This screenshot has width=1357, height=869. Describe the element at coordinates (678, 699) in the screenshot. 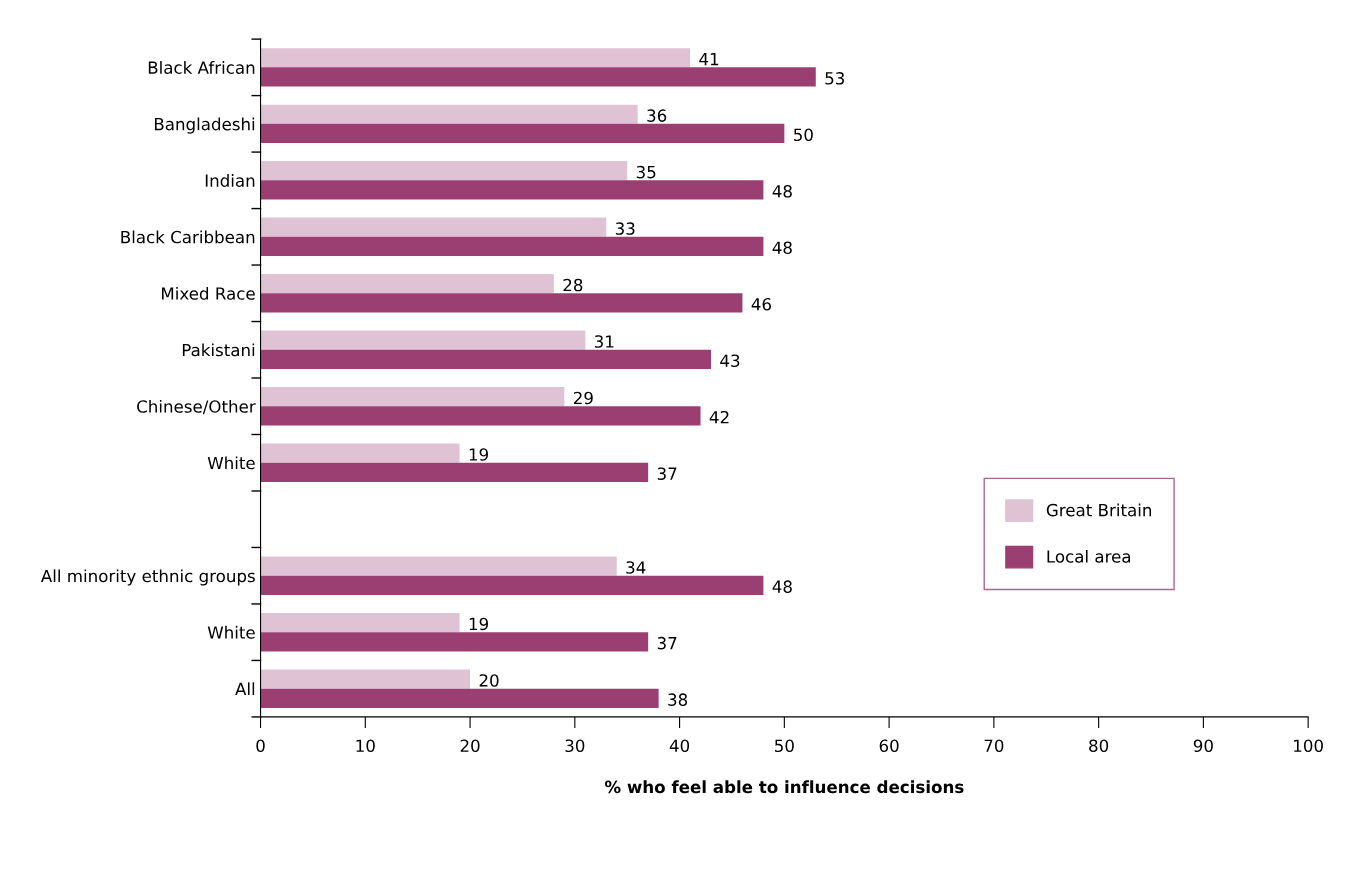

I see `data-label: 38` at that location.